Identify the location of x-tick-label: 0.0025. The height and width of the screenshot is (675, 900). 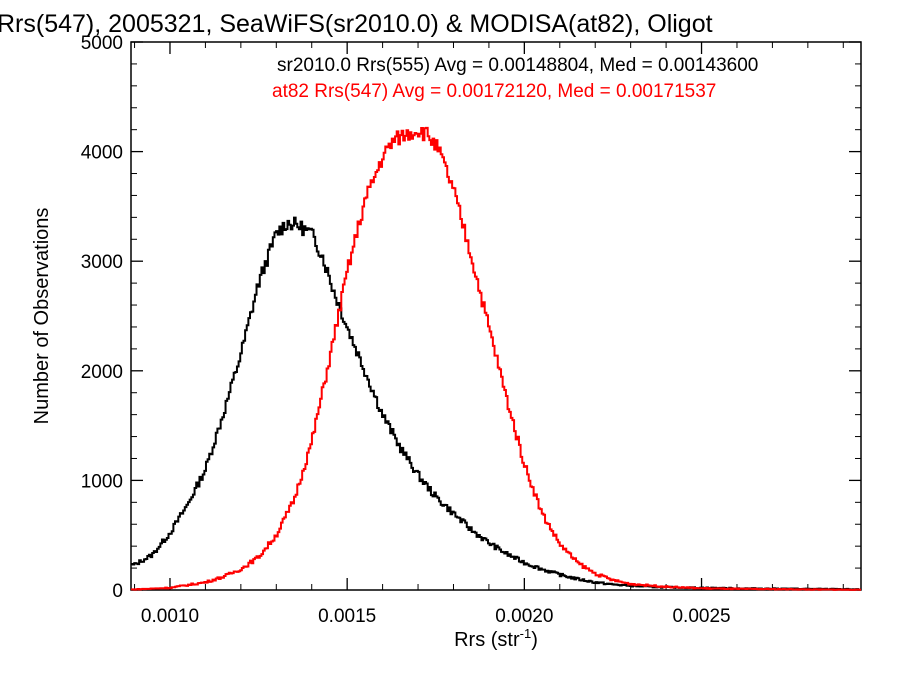
(701, 616).